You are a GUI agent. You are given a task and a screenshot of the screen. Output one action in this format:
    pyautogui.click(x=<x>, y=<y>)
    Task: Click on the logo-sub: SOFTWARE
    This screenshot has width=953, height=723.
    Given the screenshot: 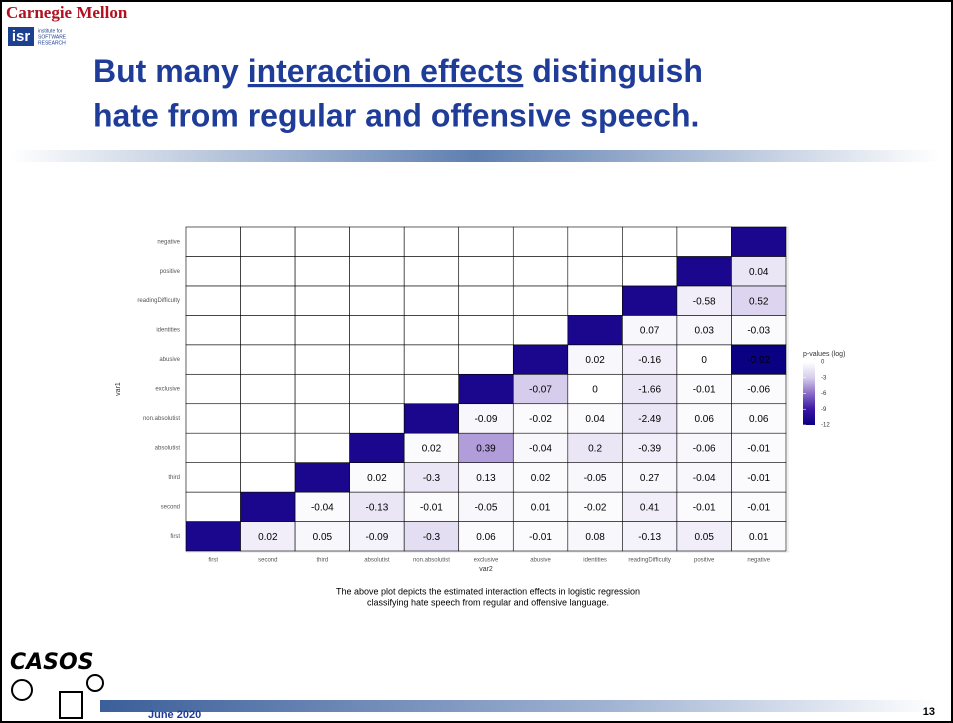 What is the action you would take?
    pyautogui.click(x=52, y=37)
    